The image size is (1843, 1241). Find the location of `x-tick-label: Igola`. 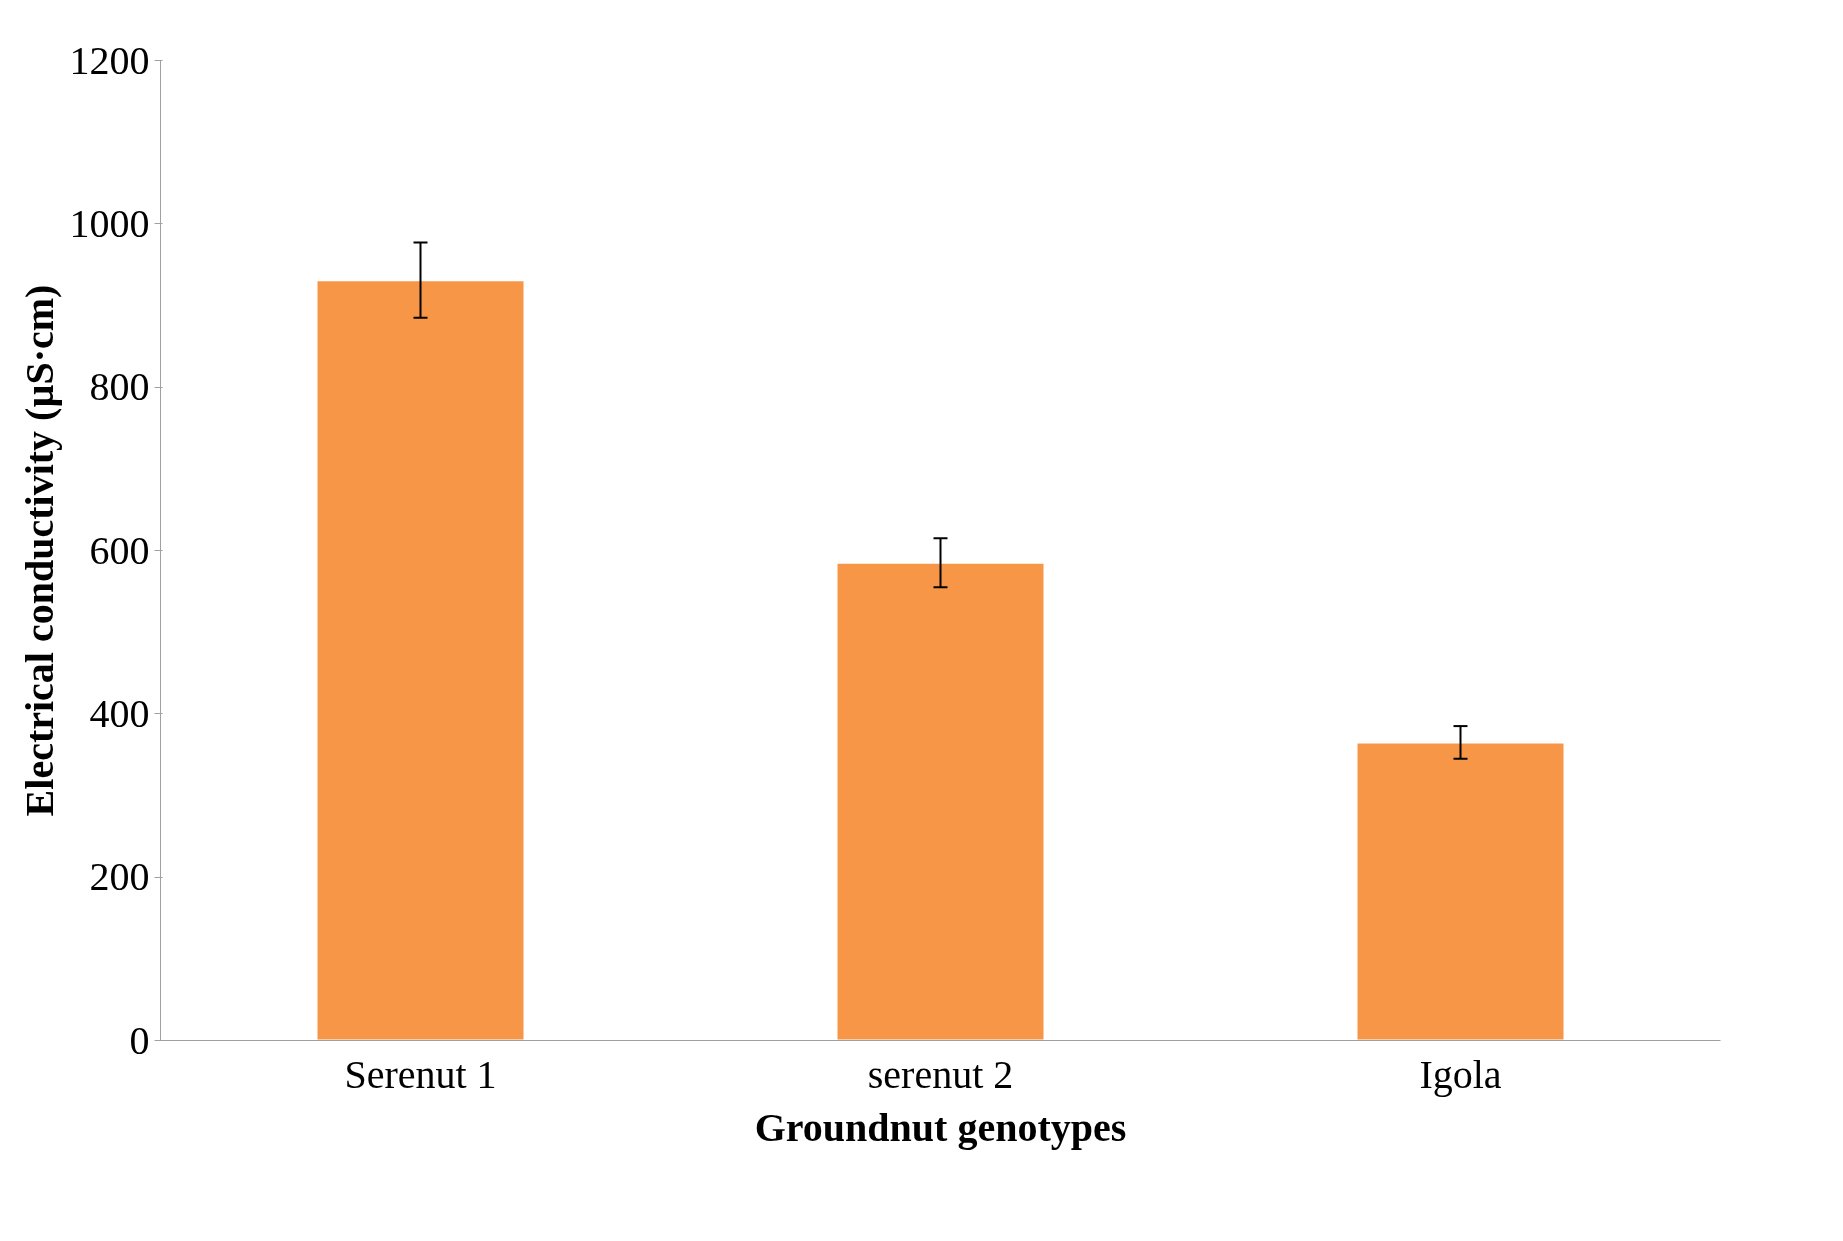

x-tick-label: Igola is located at coordinates (1460, 1074).